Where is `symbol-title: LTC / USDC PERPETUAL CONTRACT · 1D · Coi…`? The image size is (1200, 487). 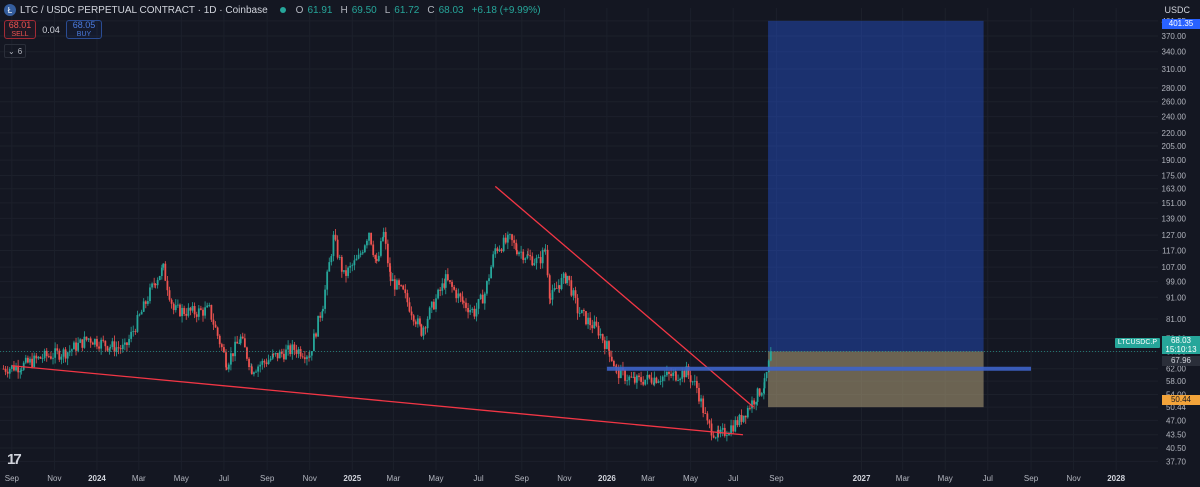
symbol-title: LTC / USDC PERPETUAL CONTRACT · 1D · Coi… is located at coordinates (144, 10).